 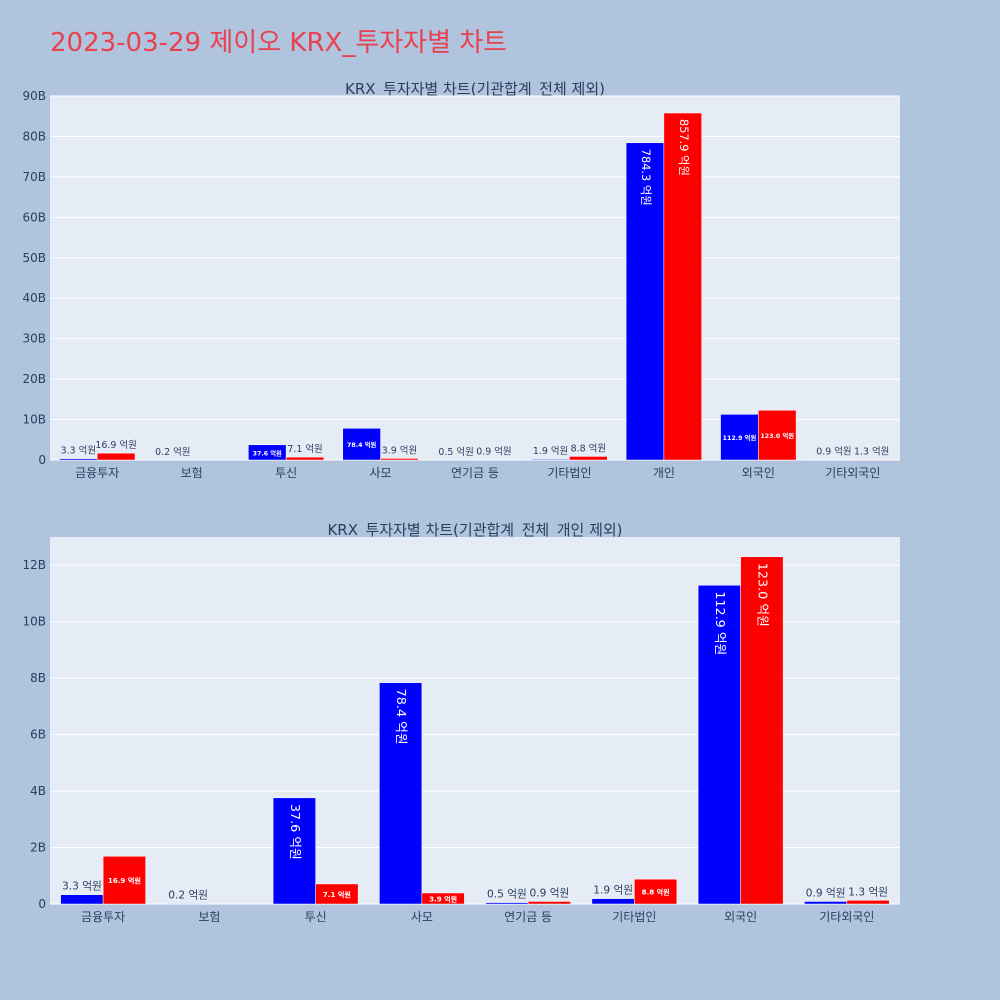 I want to click on data-label: 857.9 억원, so click(x=684, y=147).